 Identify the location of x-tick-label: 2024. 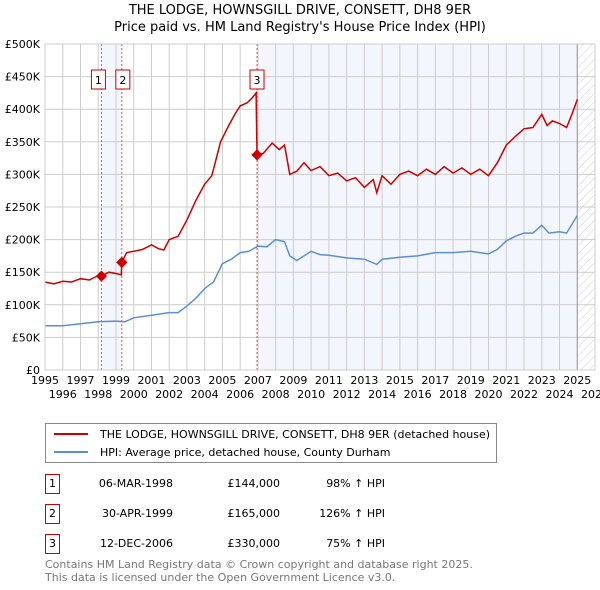
(560, 394).